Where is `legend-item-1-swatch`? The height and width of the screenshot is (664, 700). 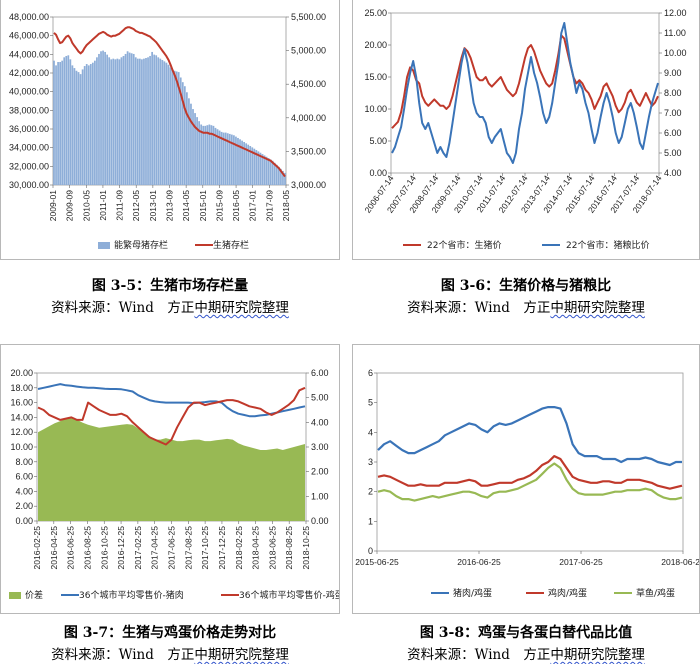
legend-item-1-swatch is located at coordinates (104, 245).